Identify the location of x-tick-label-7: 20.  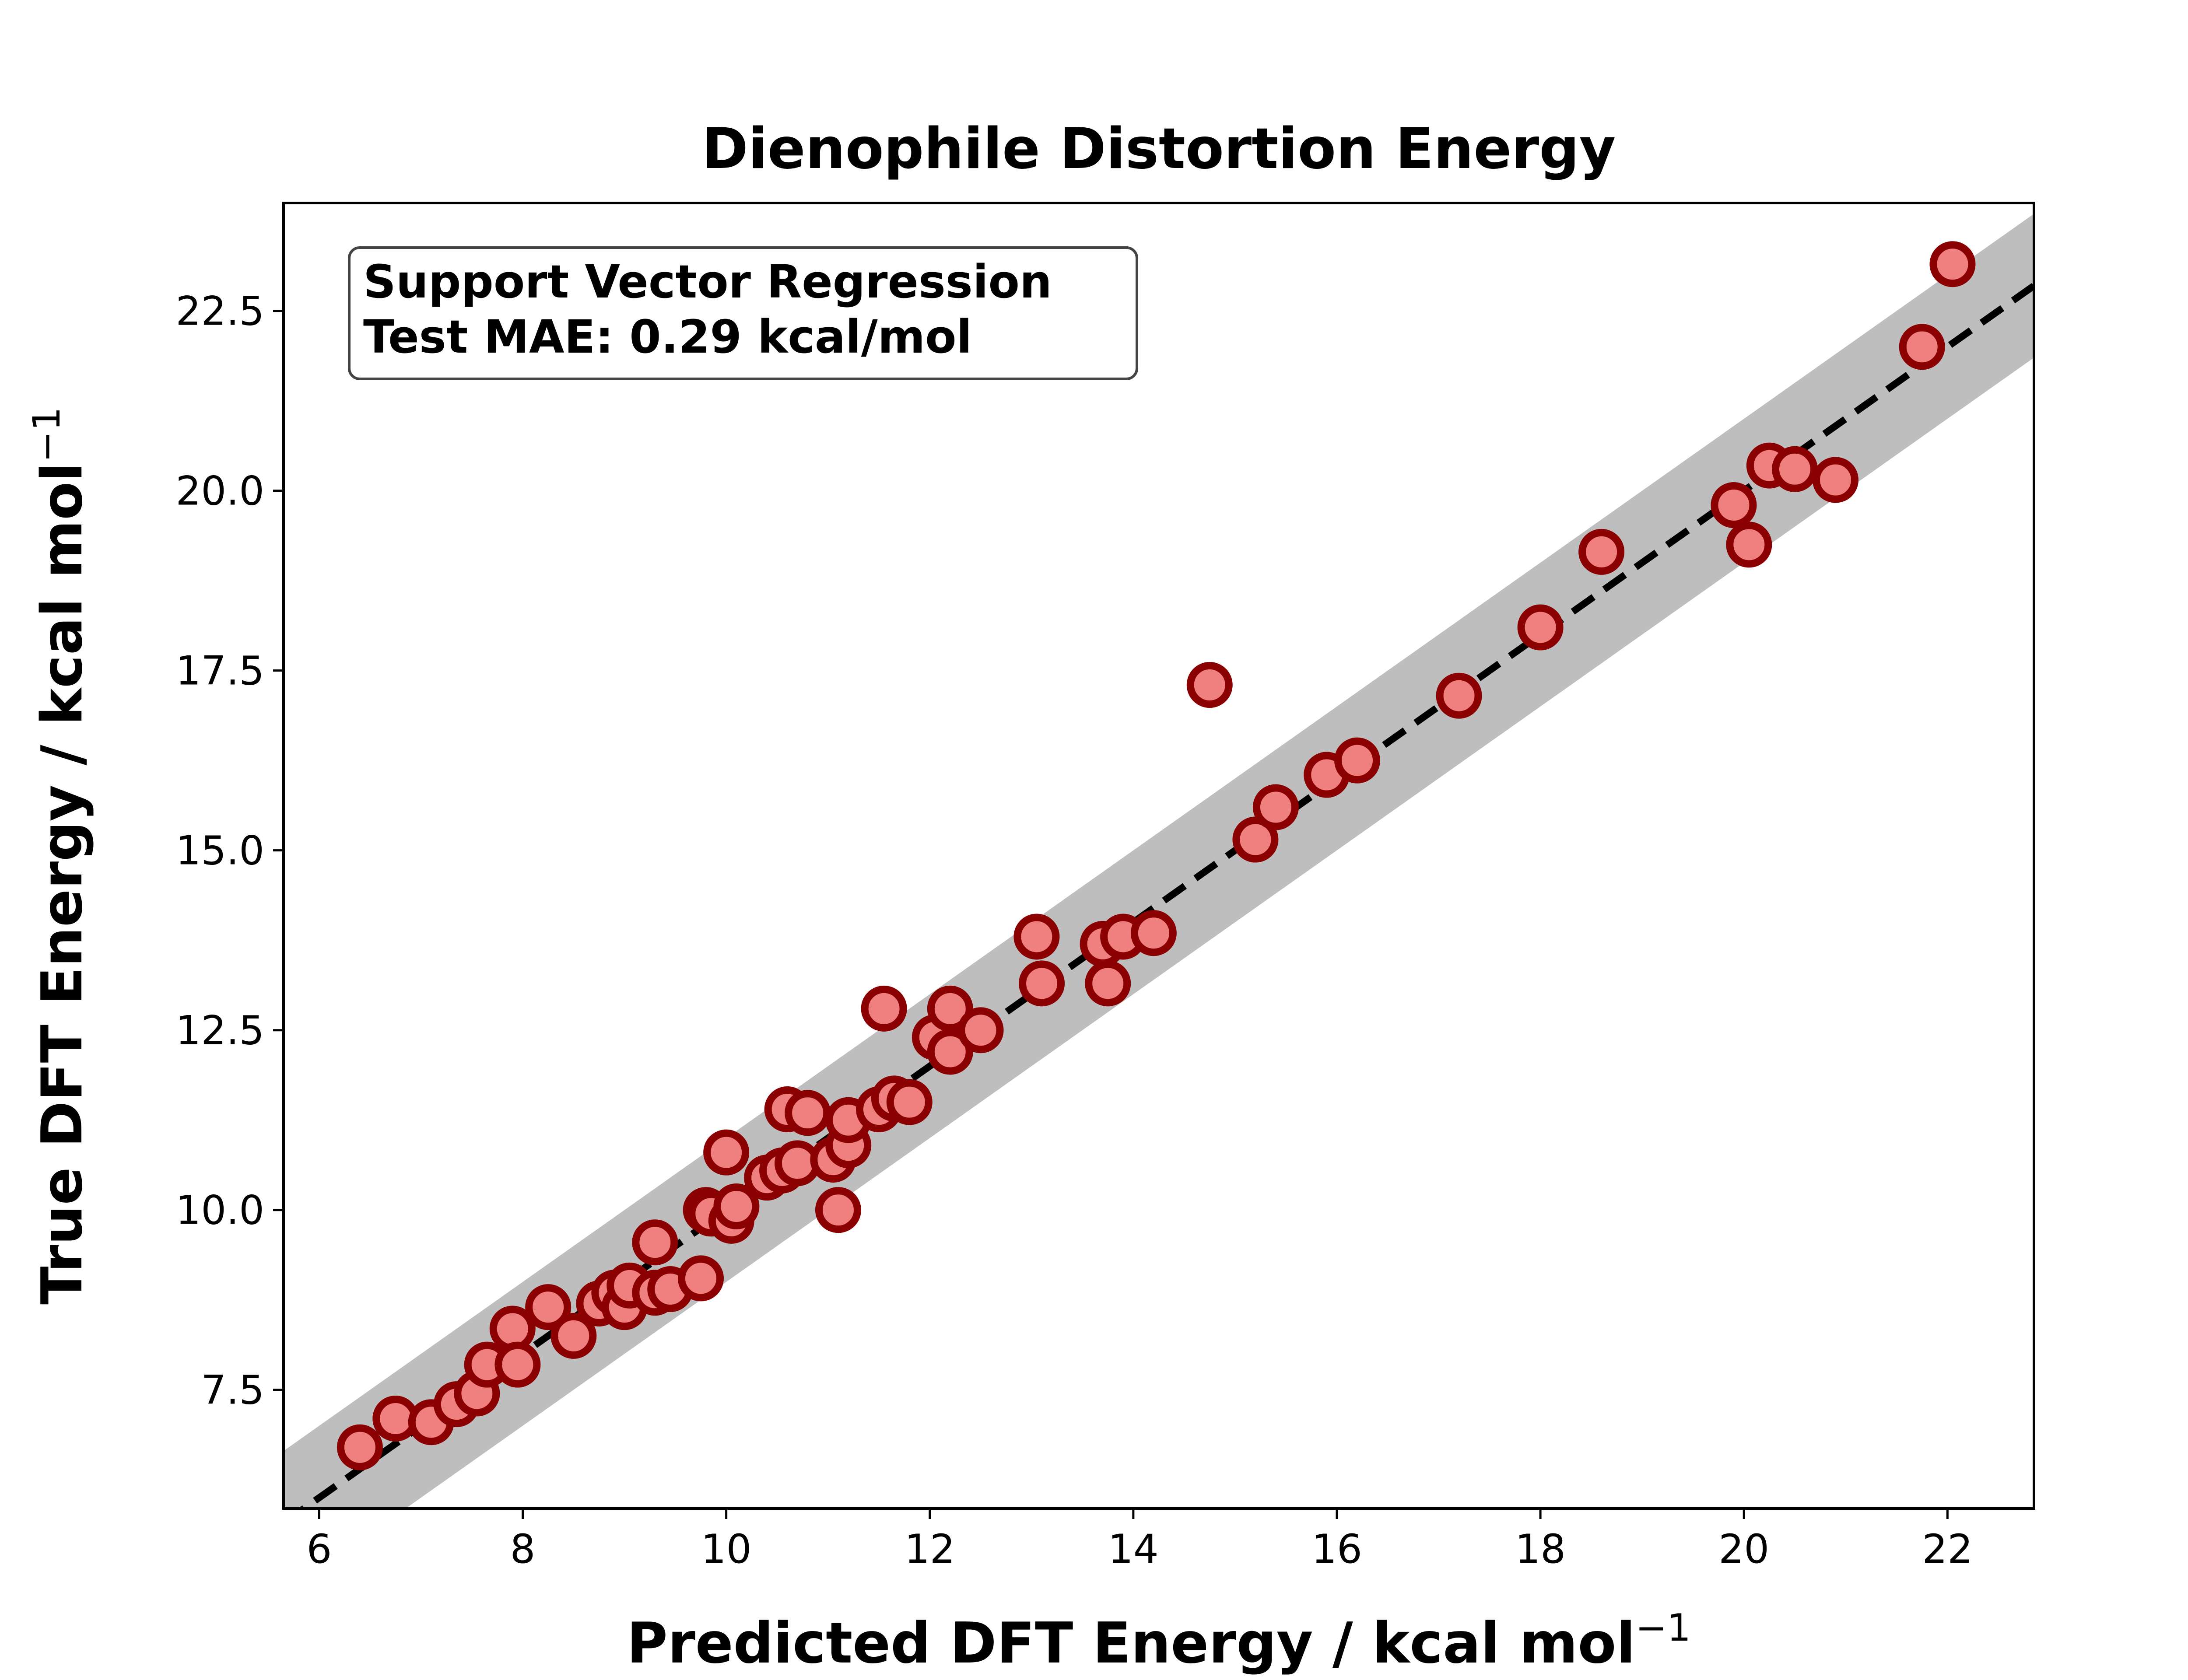
(1743, 1549).